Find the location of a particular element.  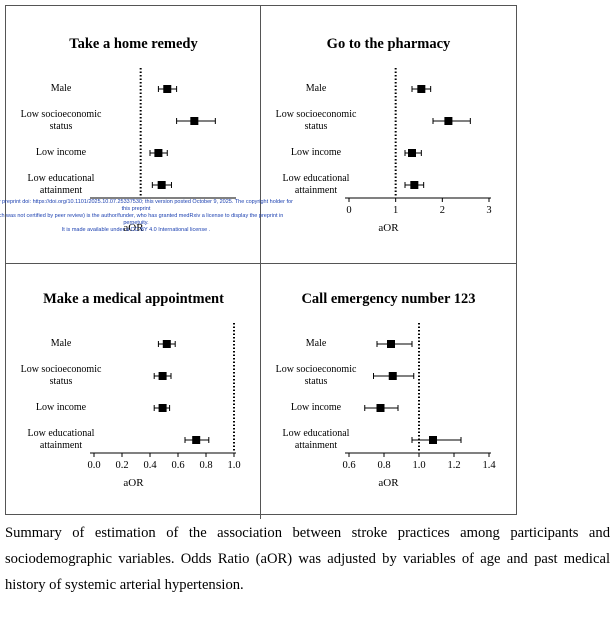

x-tick-label: 3 is located at coordinates (489, 210).